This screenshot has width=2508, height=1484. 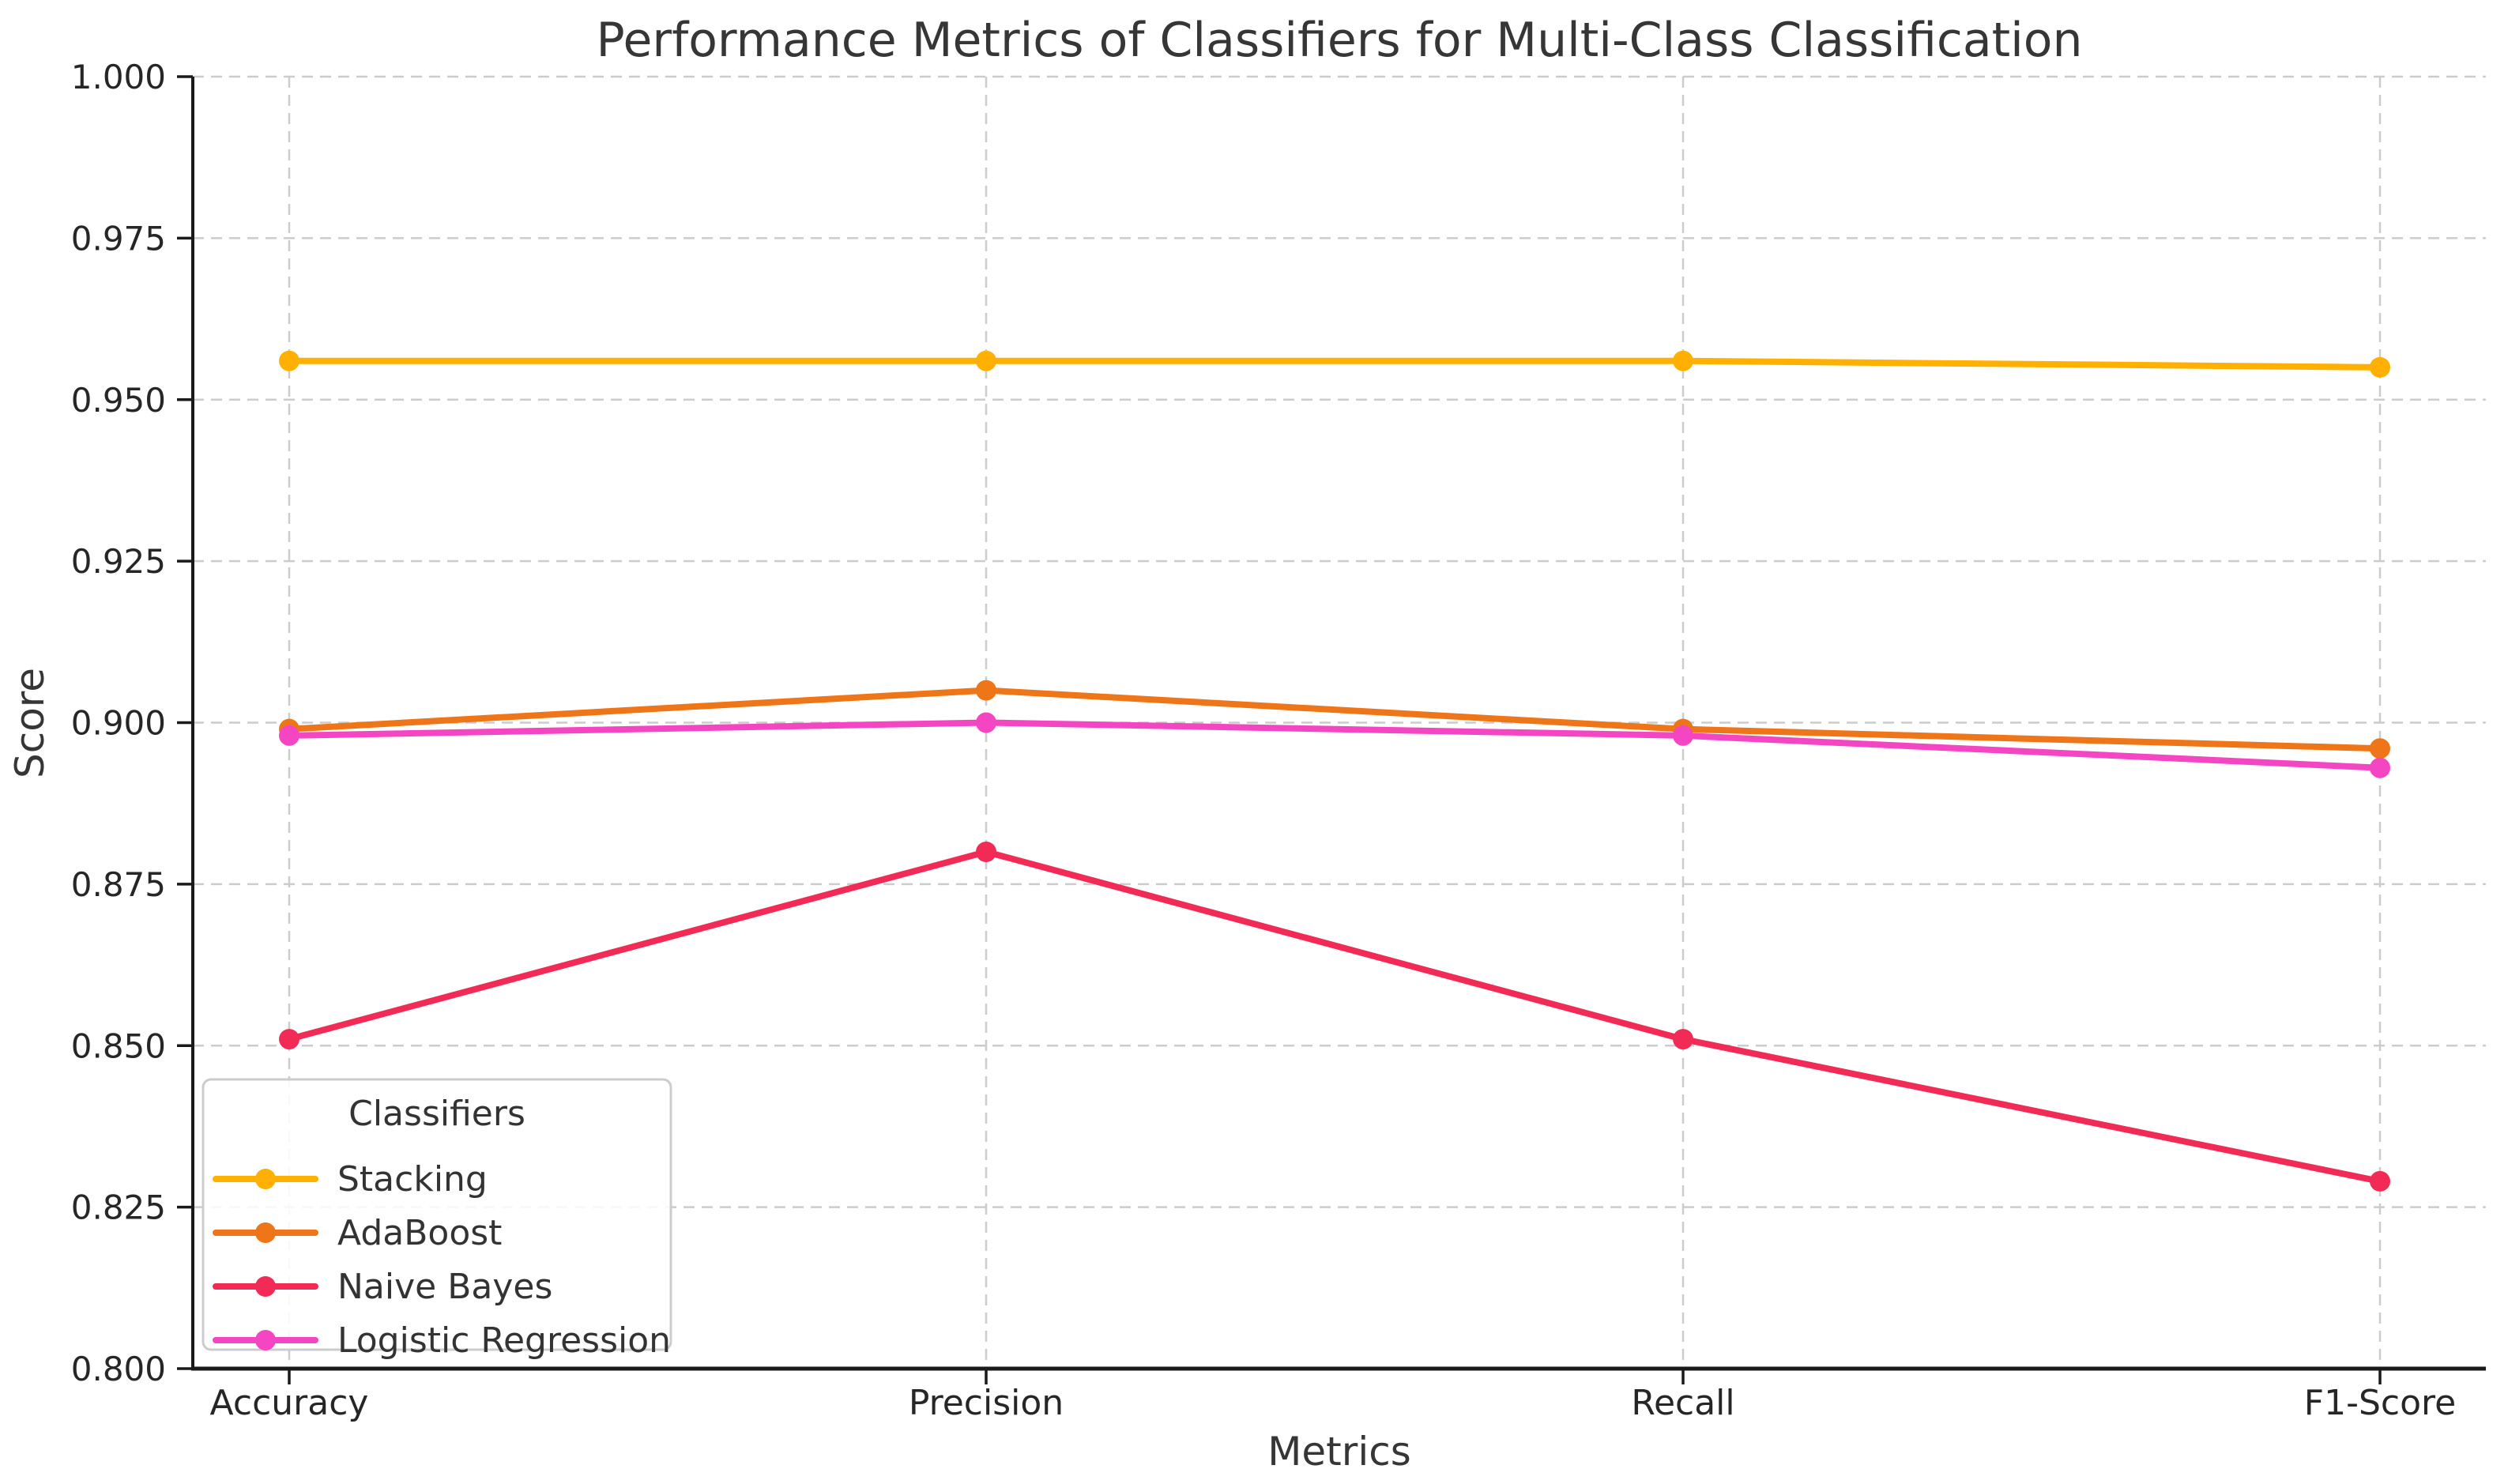 What do you see at coordinates (118, 1207) in the screenshot?
I see `y-tick-label: 0.825` at bounding box center [118, 1207].